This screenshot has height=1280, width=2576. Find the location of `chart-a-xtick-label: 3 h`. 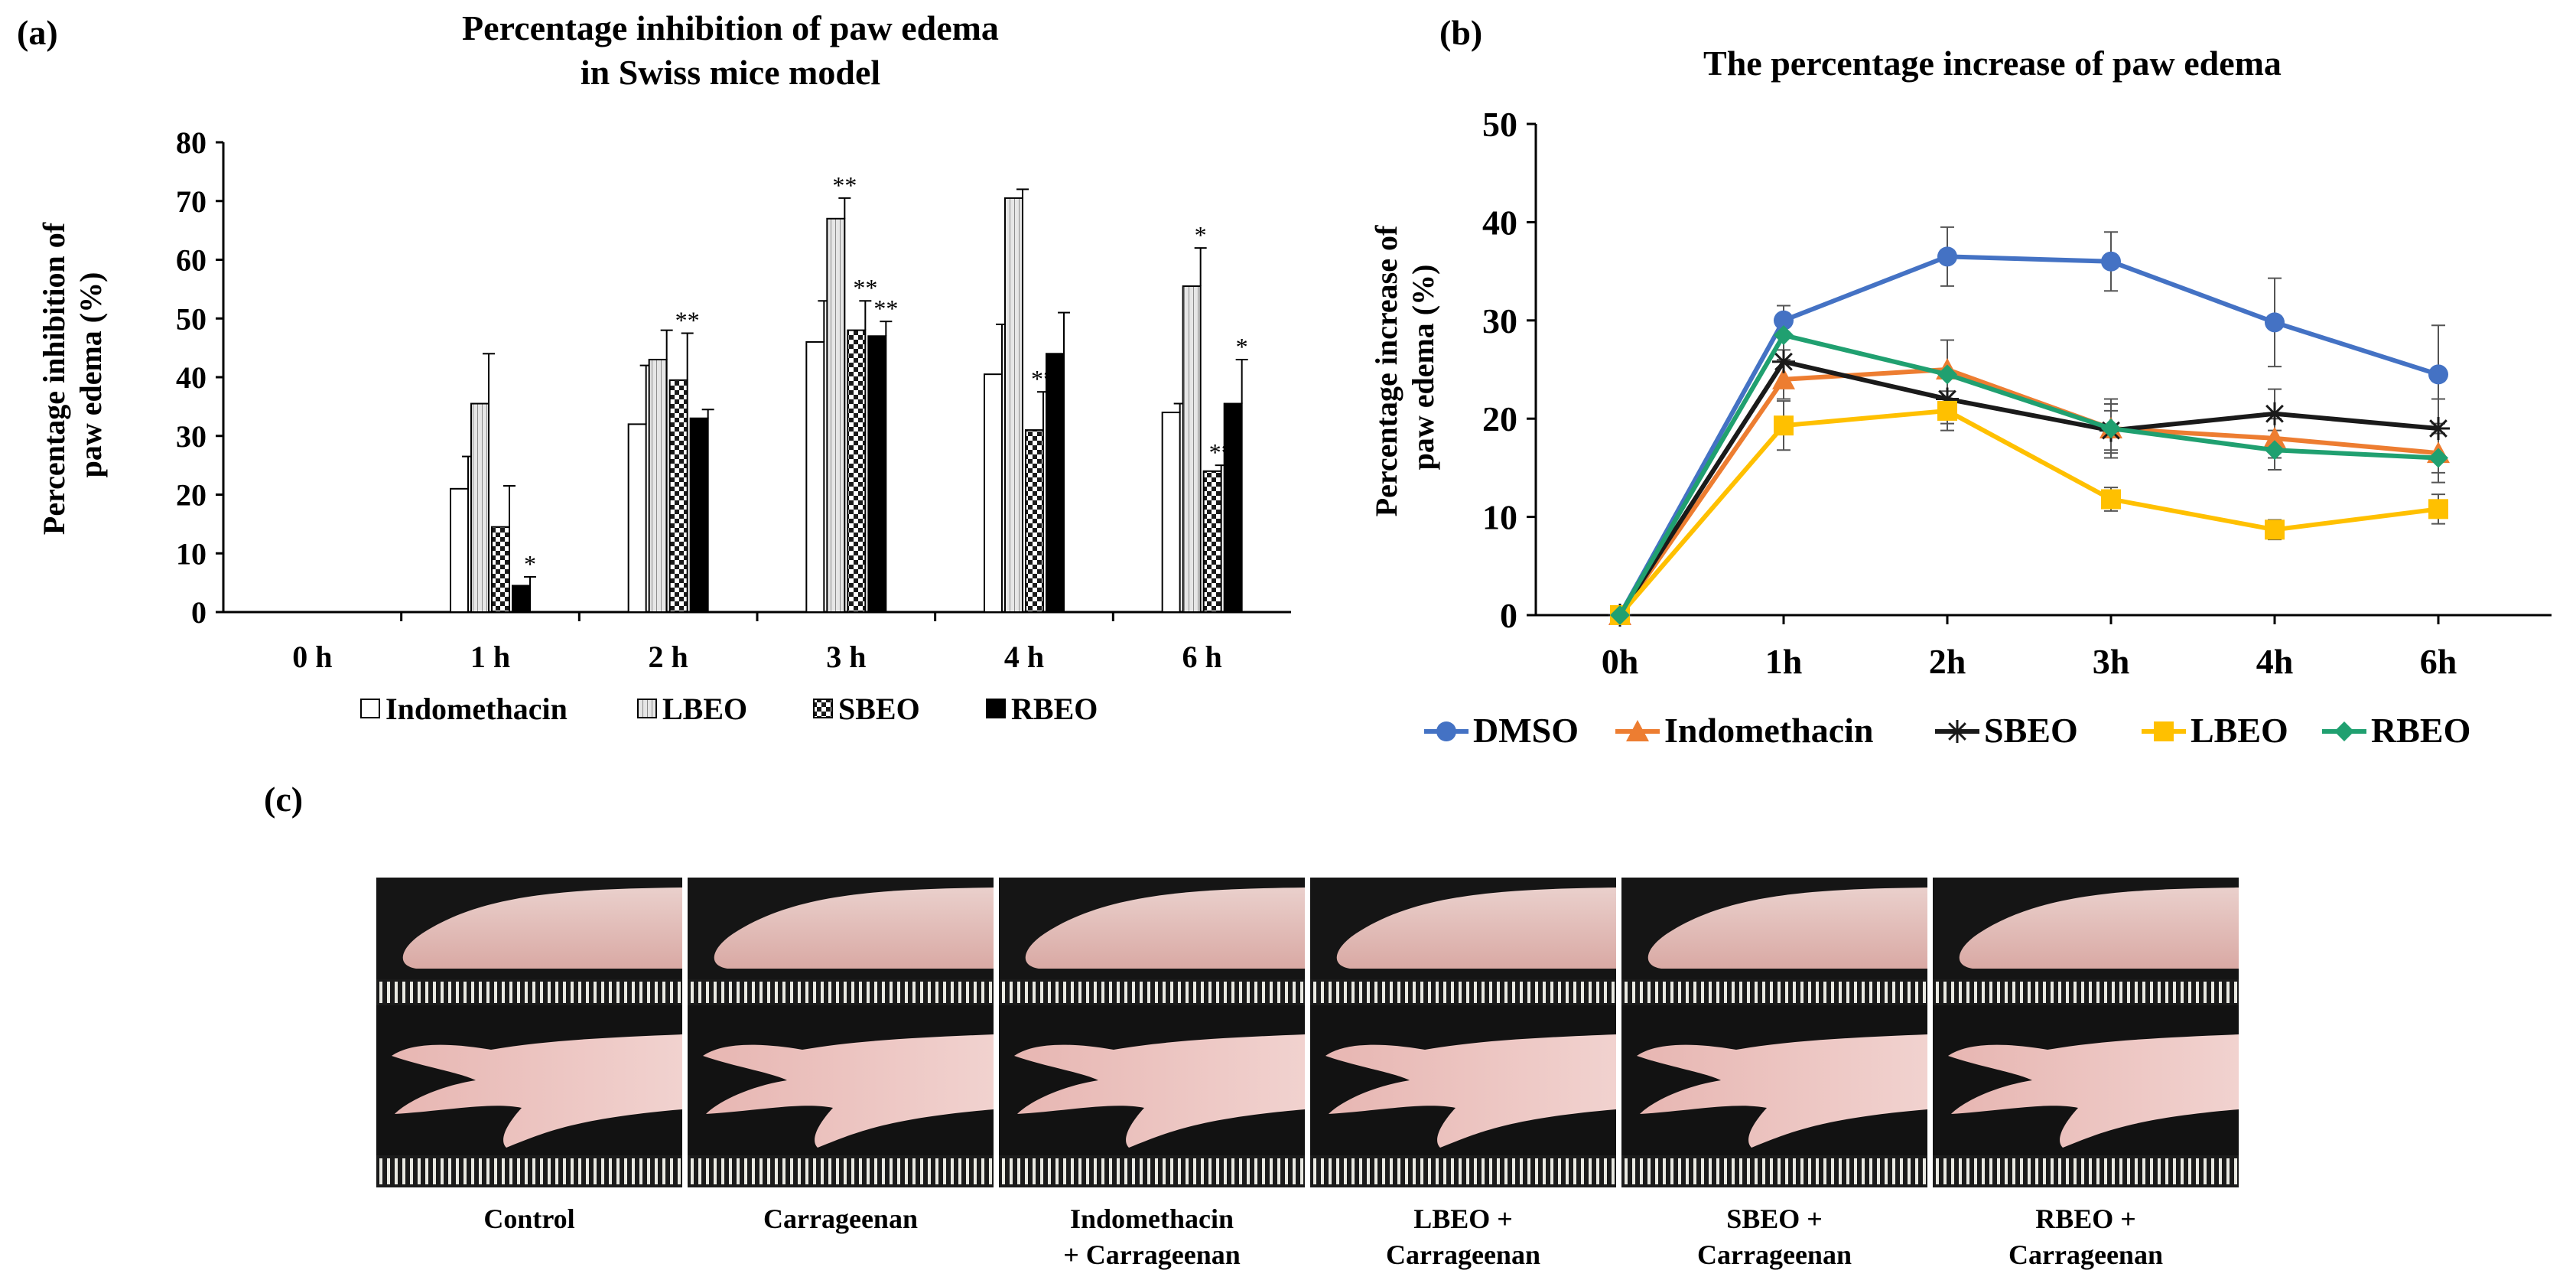

chart-a-xtick-label: 3 h is located at coordinates (846, 657).